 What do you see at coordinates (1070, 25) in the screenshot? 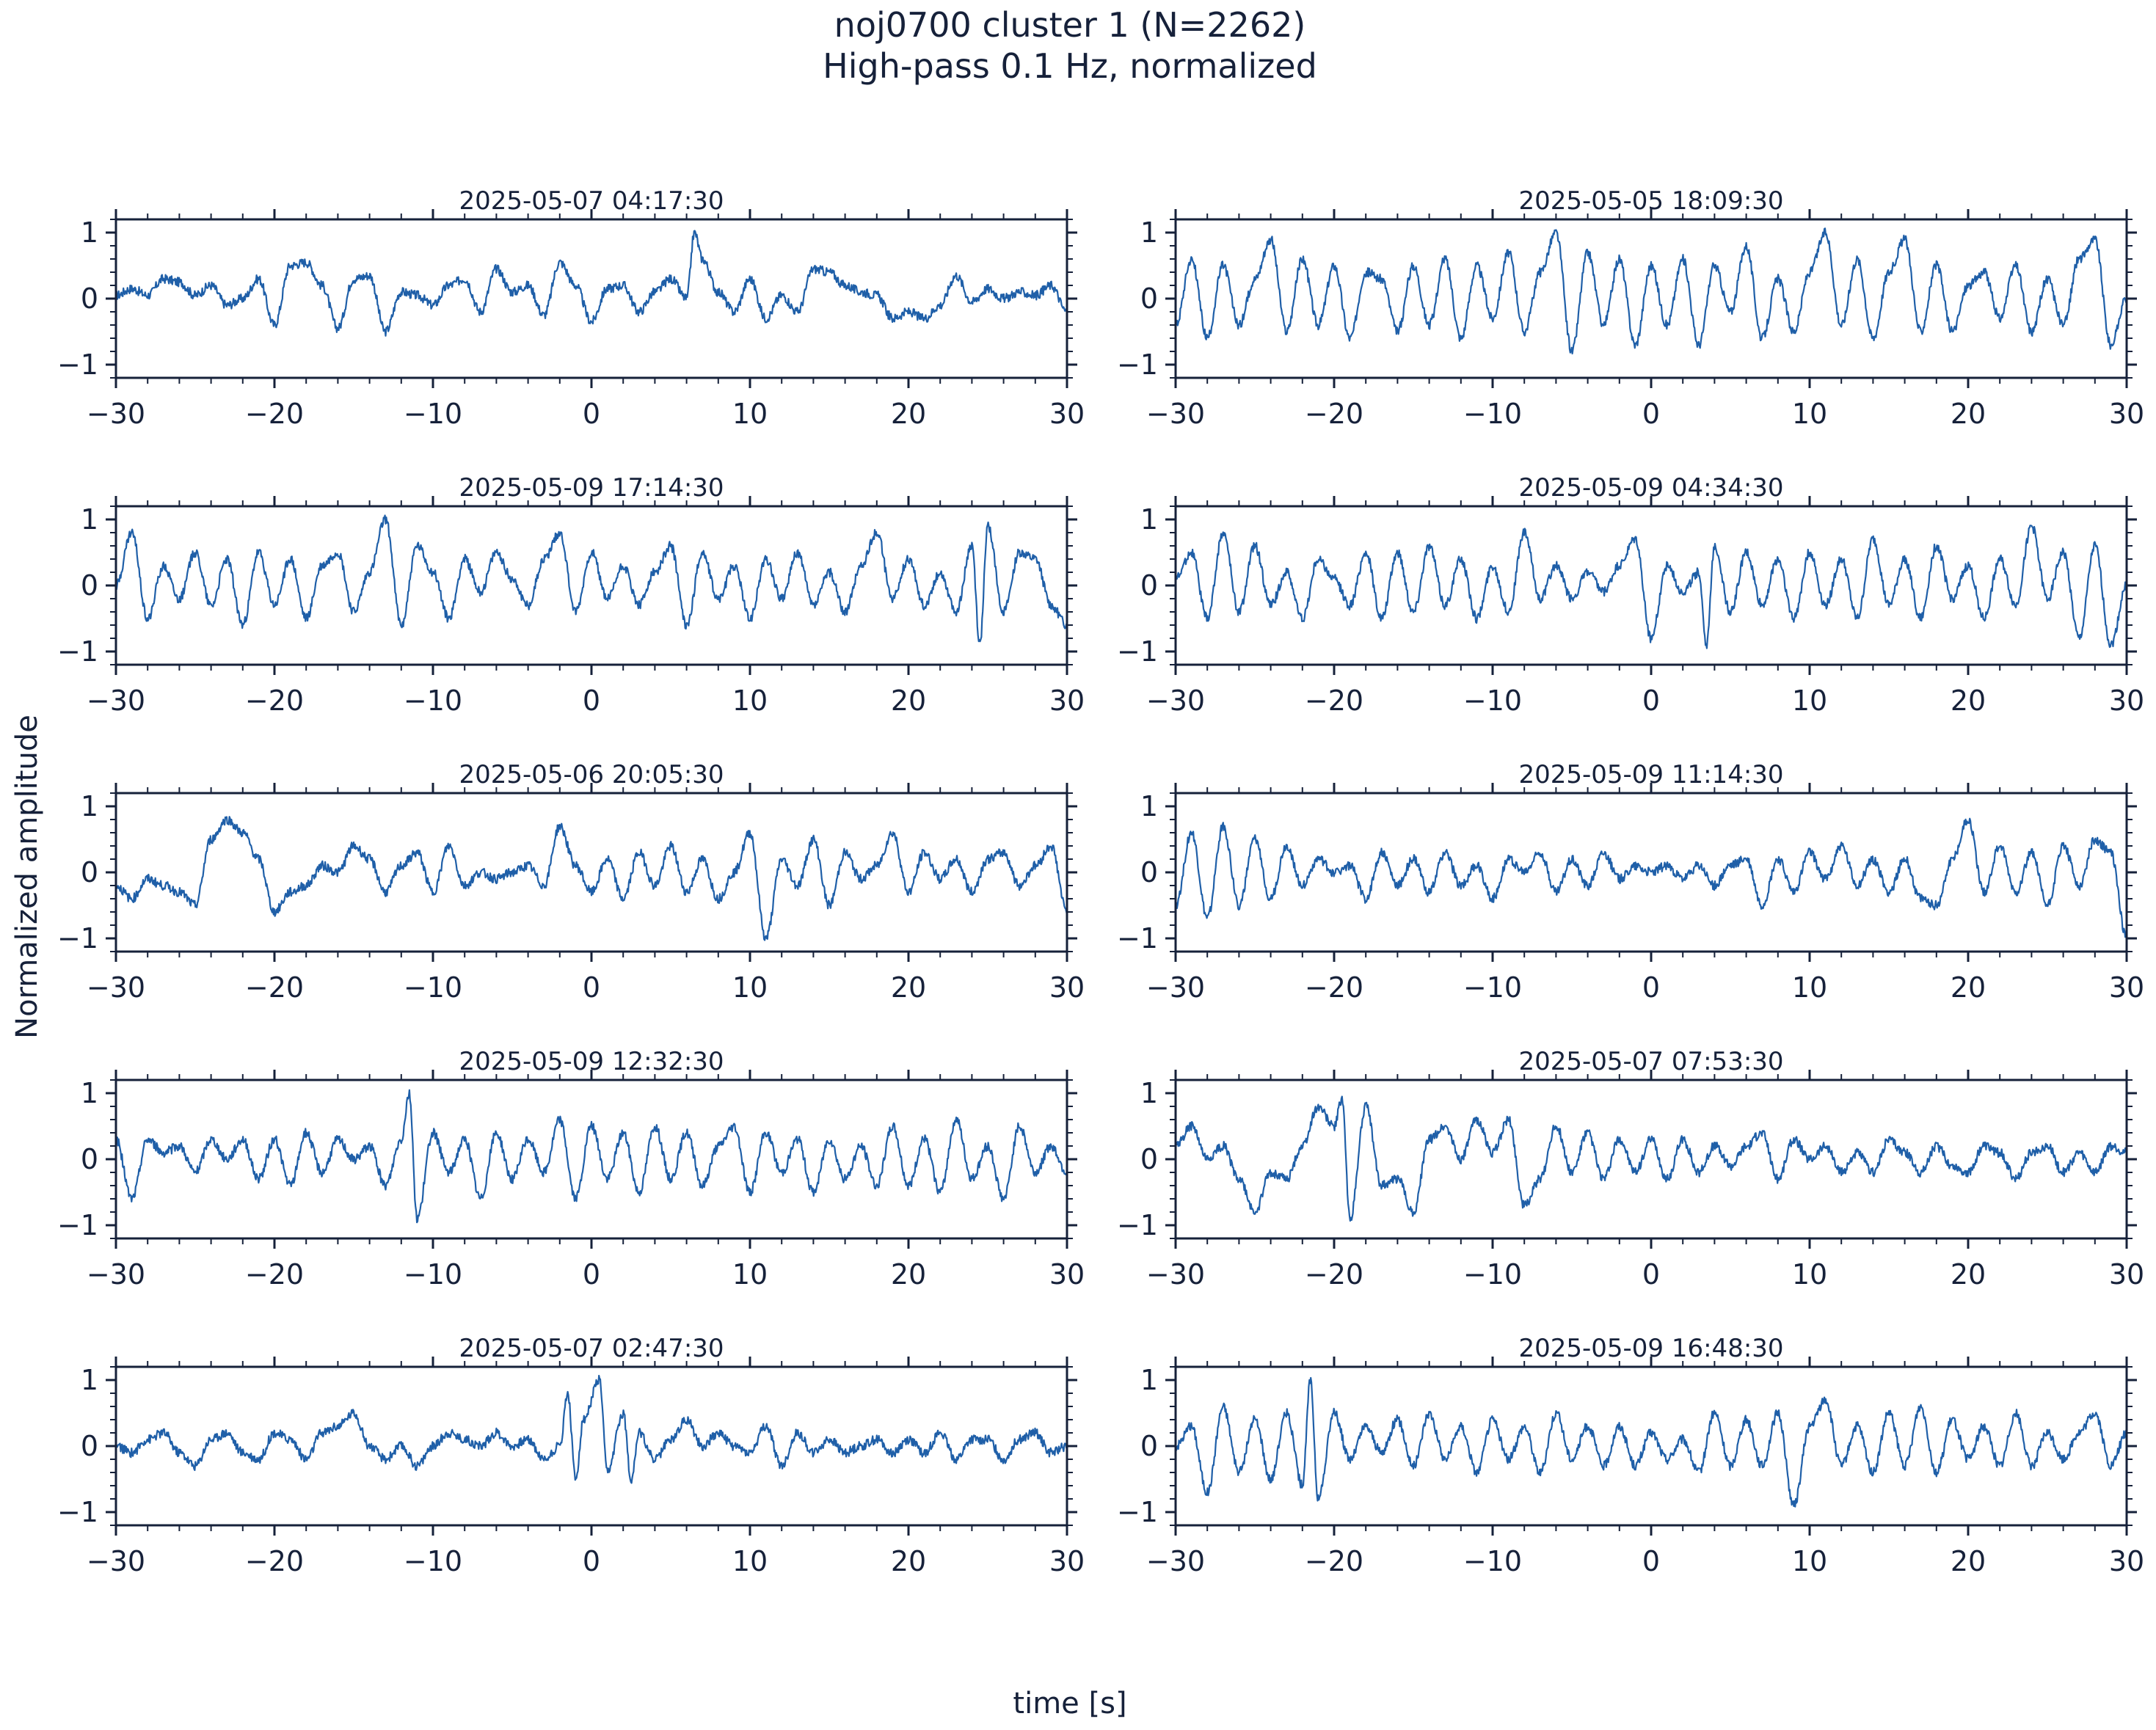
I see `figure-title: noj0700 cluster 1 (N=2262)` at bounding box center [1070, 25].